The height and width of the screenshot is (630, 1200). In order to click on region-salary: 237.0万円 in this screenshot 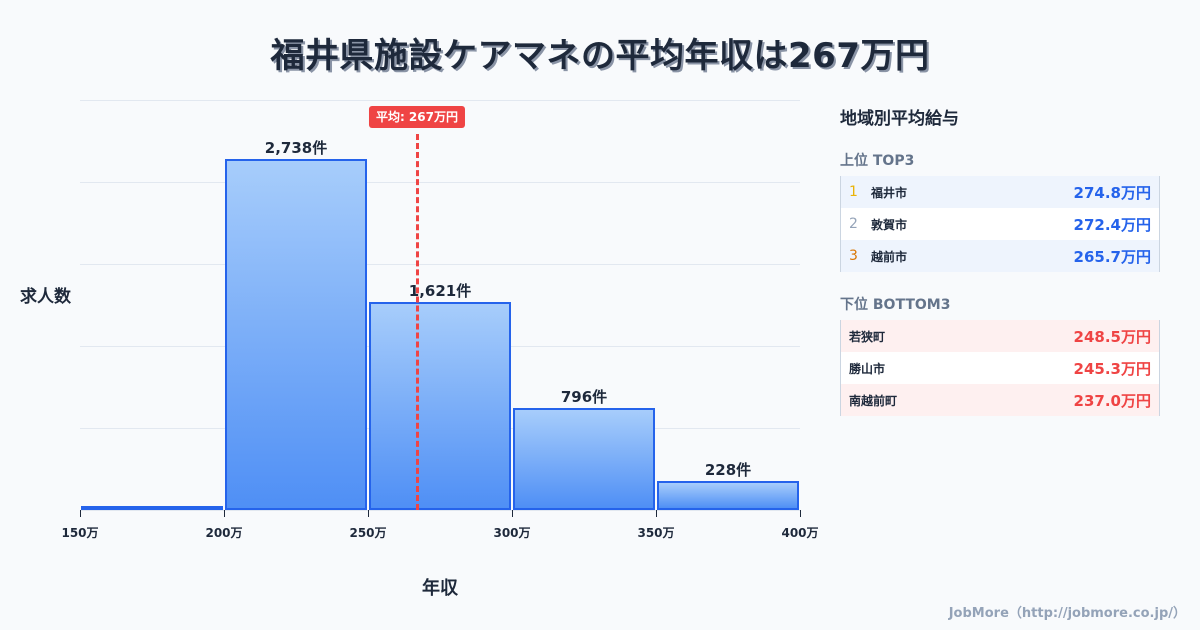, I will do `click(1112, 400)`.